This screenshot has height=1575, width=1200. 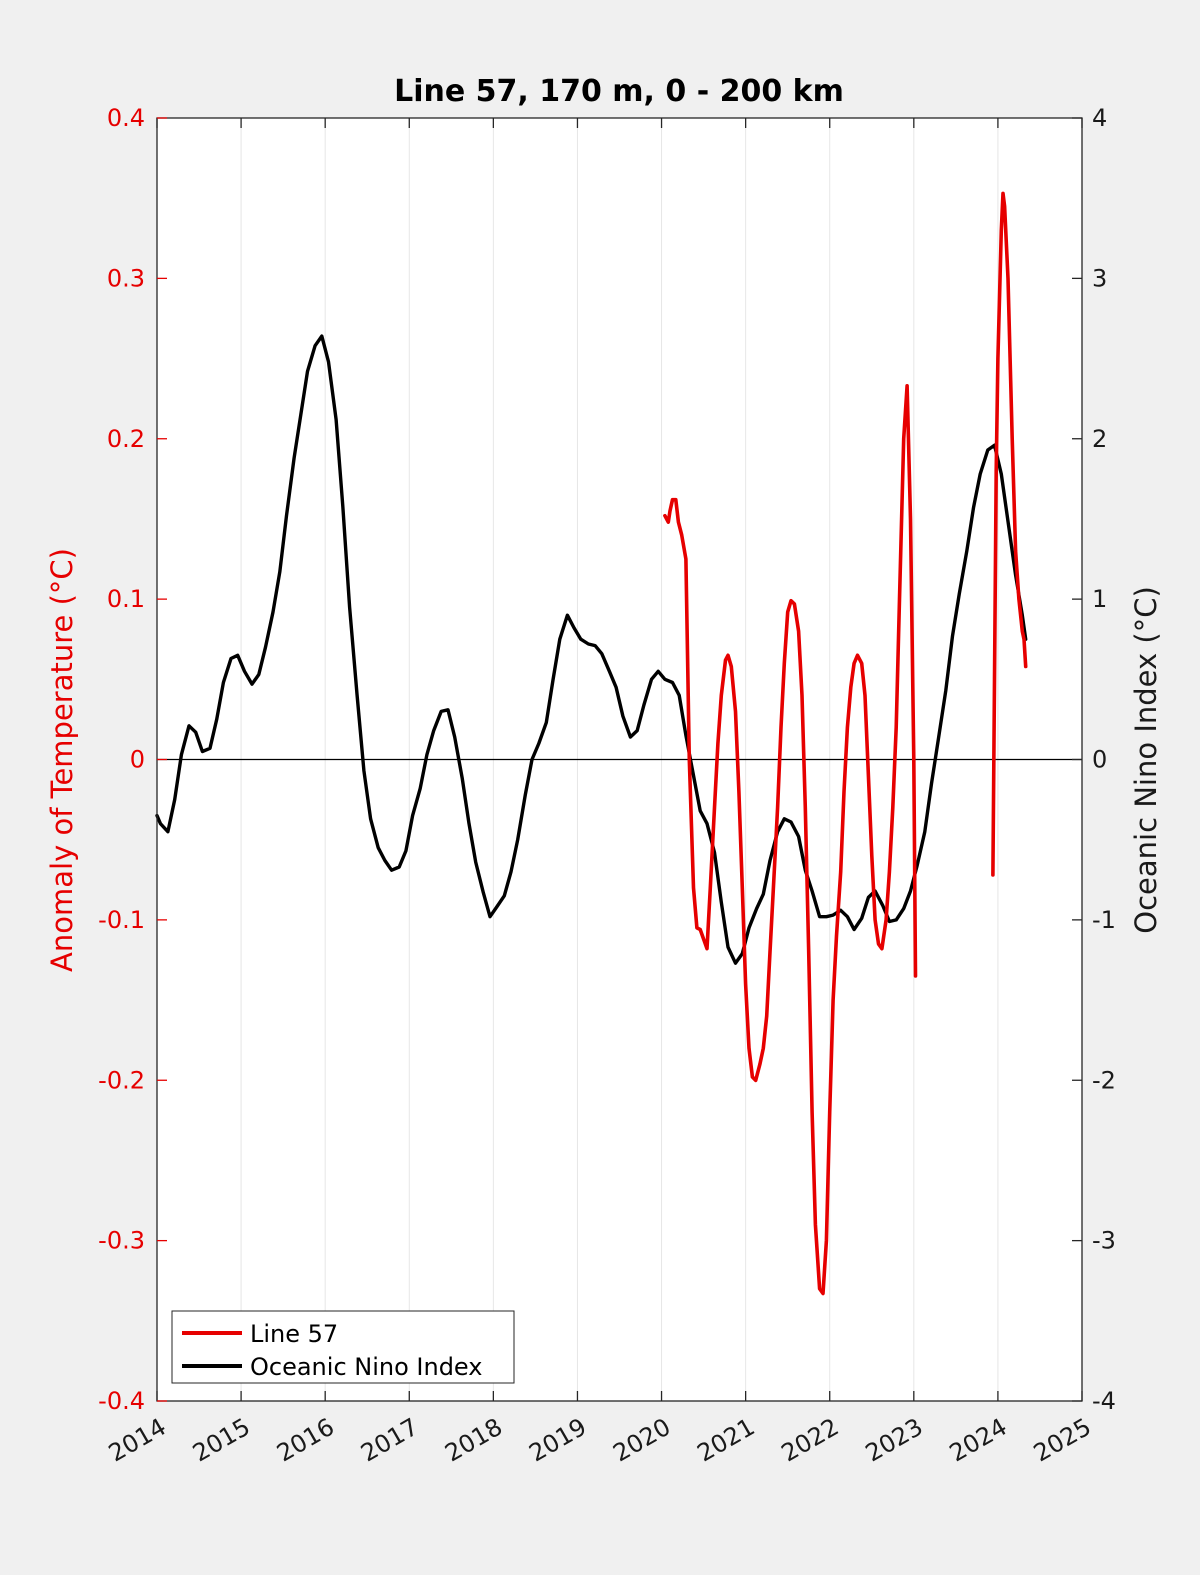 I want to click on y-left-tick-label: 0.4, so click(x=126, y=118).